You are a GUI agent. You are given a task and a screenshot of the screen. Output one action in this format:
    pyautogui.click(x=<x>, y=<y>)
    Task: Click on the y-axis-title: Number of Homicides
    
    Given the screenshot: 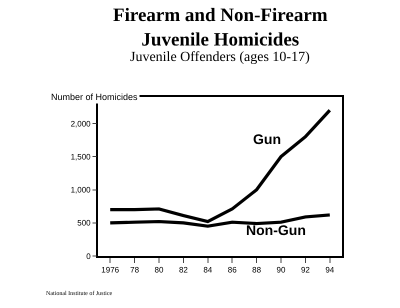 What is the action you would take?
    pyautogui.click(x=94, y=97)
    